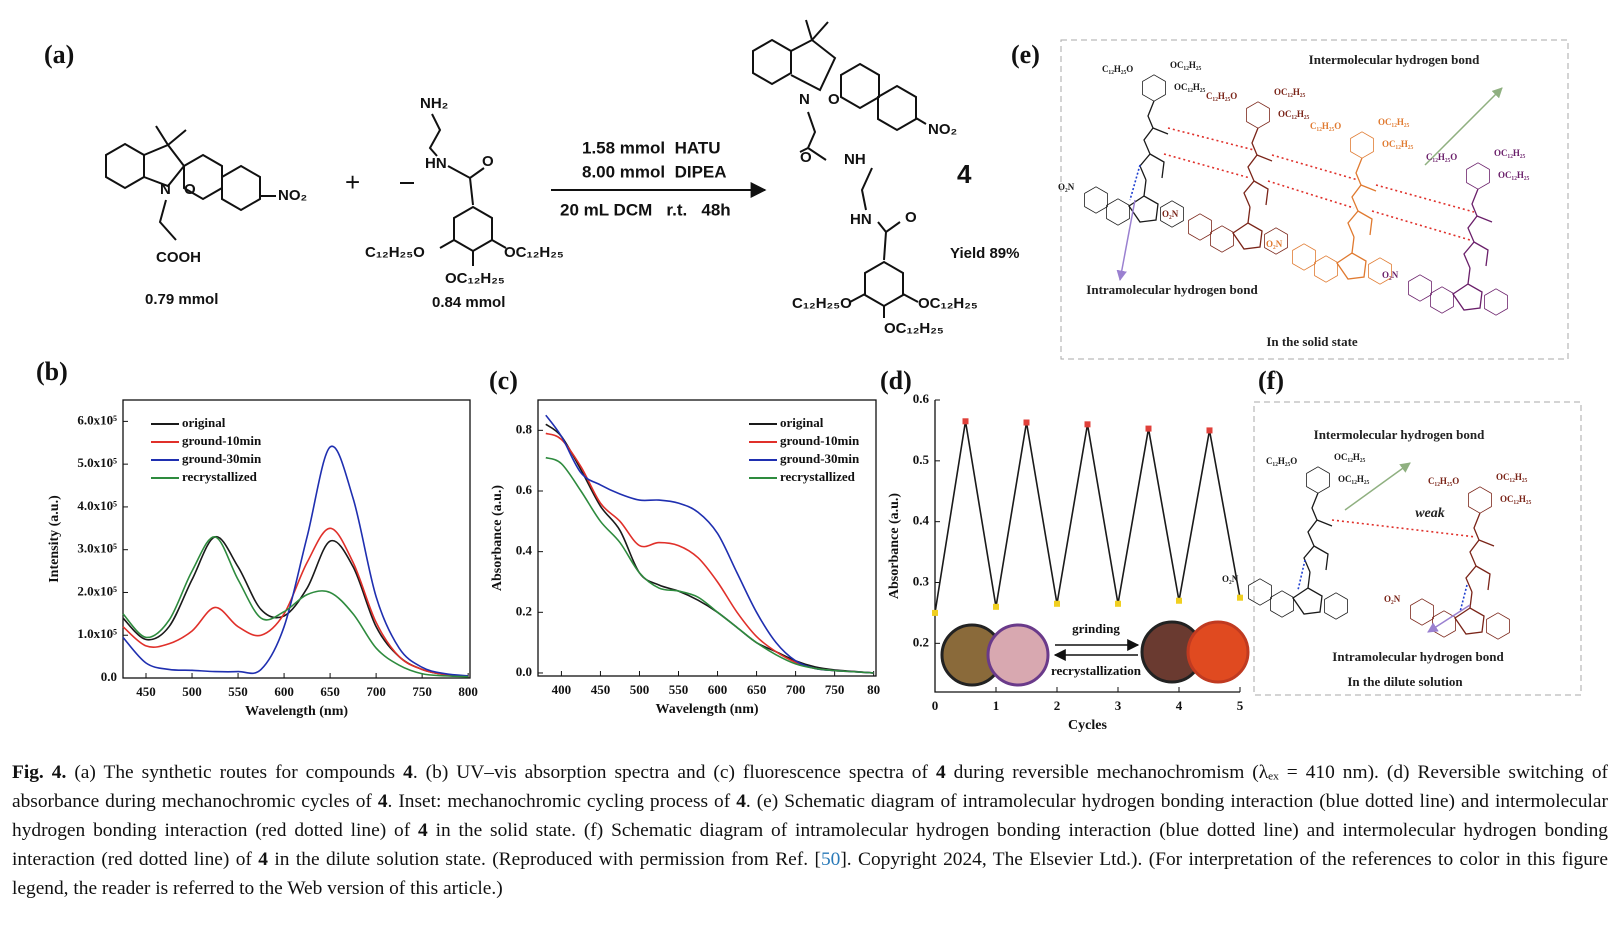 The height and width of the screenshot is (942, 1620). What do you see at coordinates (97, 505) in the screenshot?
I see `y-tick-label: 4.0x10⁵` at bounding box center [97, 505].